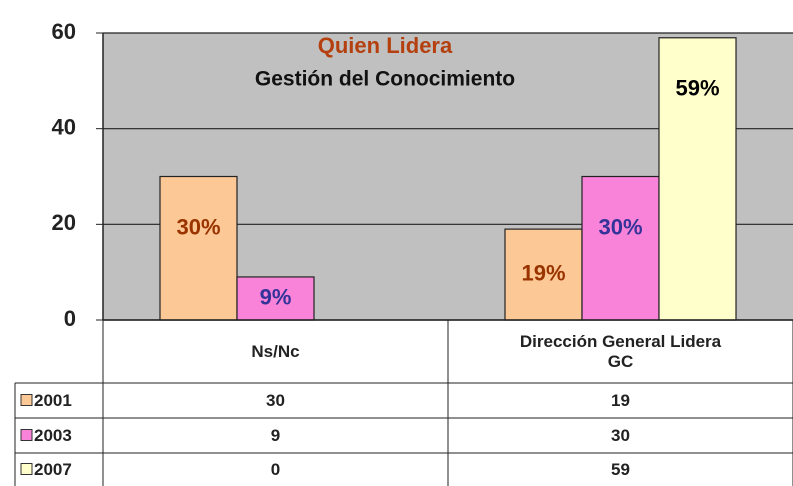 This screenshot has width=793, height=486. Describe the element at coordinates (64, 31) in the screenshot. I see `y-tick-label: 60` at that location.